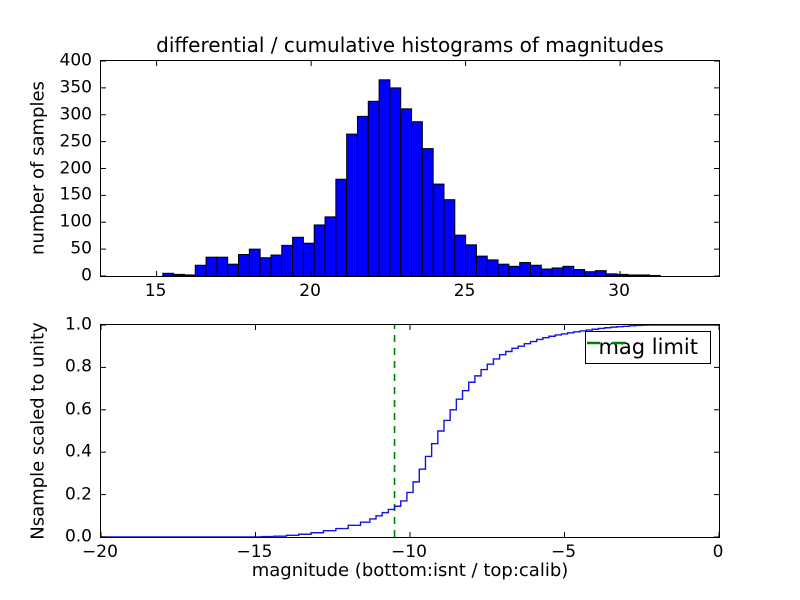 The height and width of the screenshot is (600, 800). Describe the element at coordinates (38, 168) in the screenshot. I see `top-y-axis-label: number of samples` at that location.